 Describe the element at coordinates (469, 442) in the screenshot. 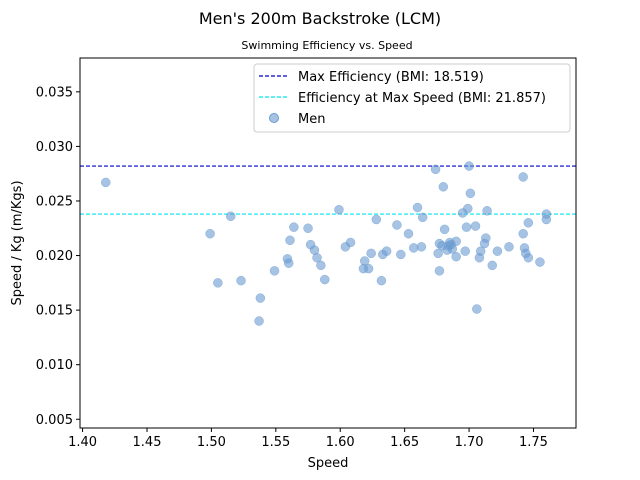

I see `x-tick-label: 1.70` at that location.